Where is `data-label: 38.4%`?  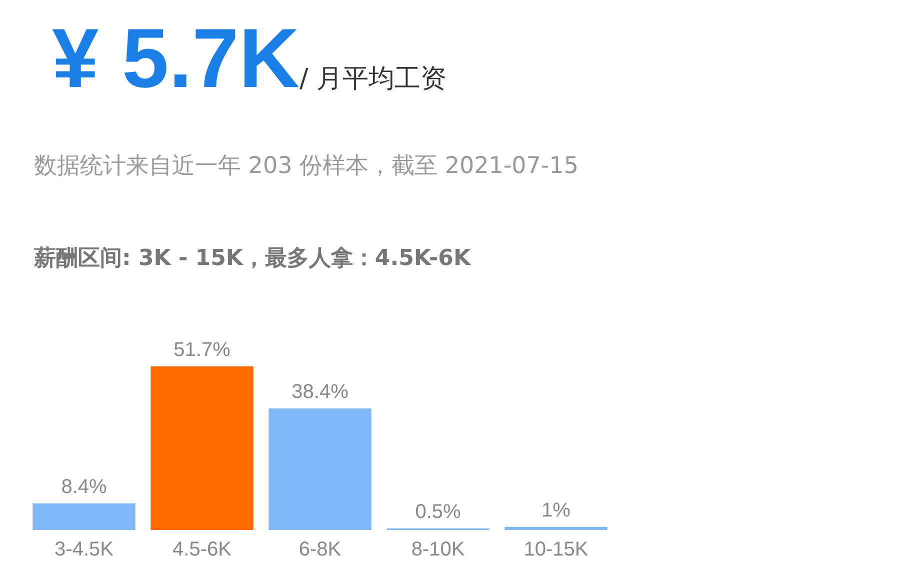 data-label: 38.4% is located at coordinates (320, 391).